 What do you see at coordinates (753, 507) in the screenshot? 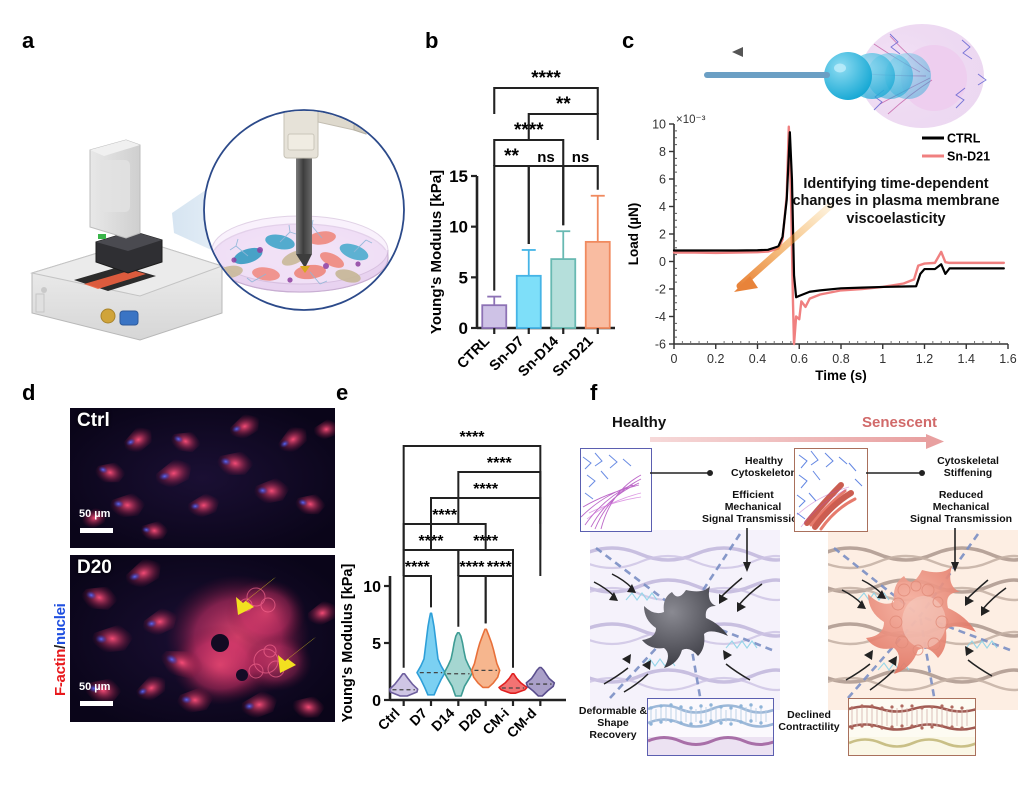
I see `healthy-signal-transmission-label: Efficient Mechanical Signal Transmission` at bounding box center [753, 507].